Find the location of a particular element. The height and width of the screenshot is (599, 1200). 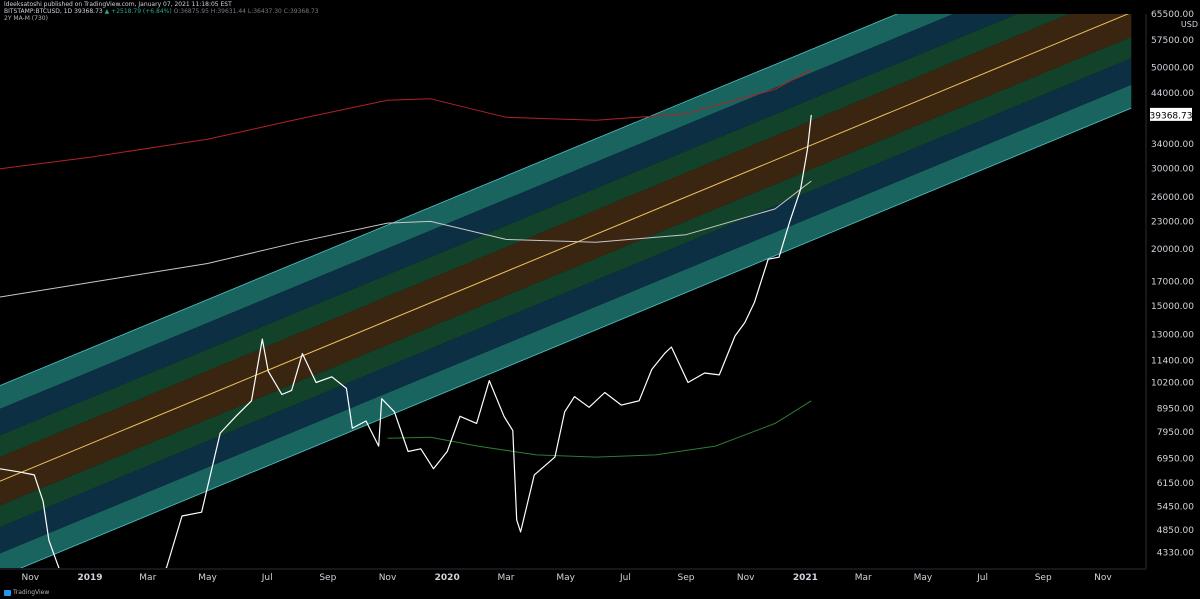

tradingview-logo: TradingView is located at coordinates (26, 592).